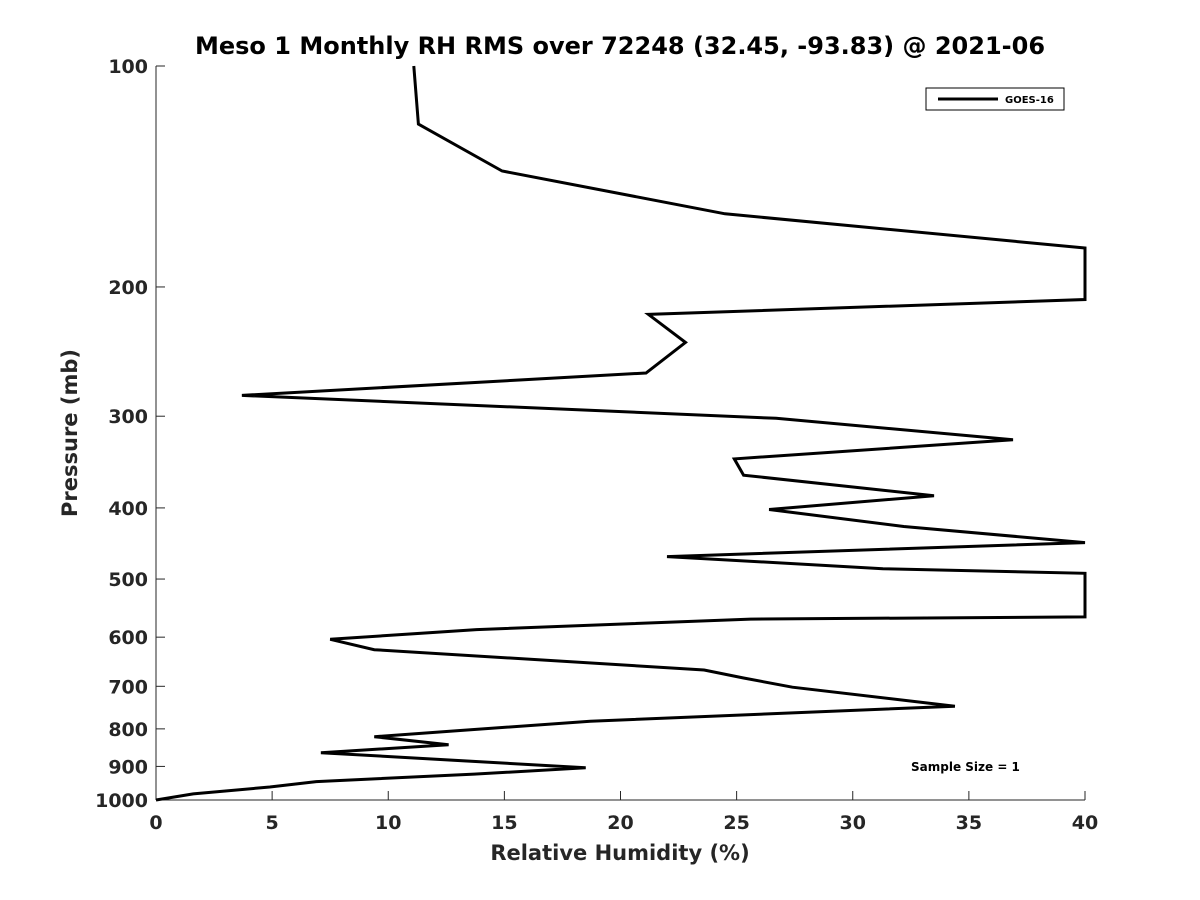 This screenshot has height=900, width=1200. Describe the element at coordinates (965, 767) in the screenshot. I see `sample-size-annotation: Sample Size = 1` at that location.